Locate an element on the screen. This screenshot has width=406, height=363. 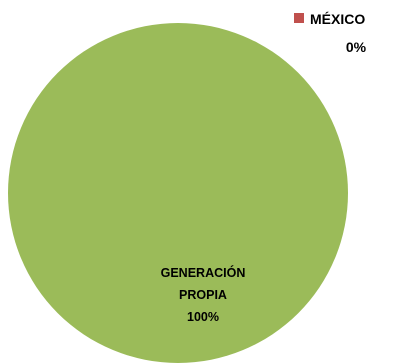
slice-label-mexico-name: MÉXICO is located at coordinates (337, 19).